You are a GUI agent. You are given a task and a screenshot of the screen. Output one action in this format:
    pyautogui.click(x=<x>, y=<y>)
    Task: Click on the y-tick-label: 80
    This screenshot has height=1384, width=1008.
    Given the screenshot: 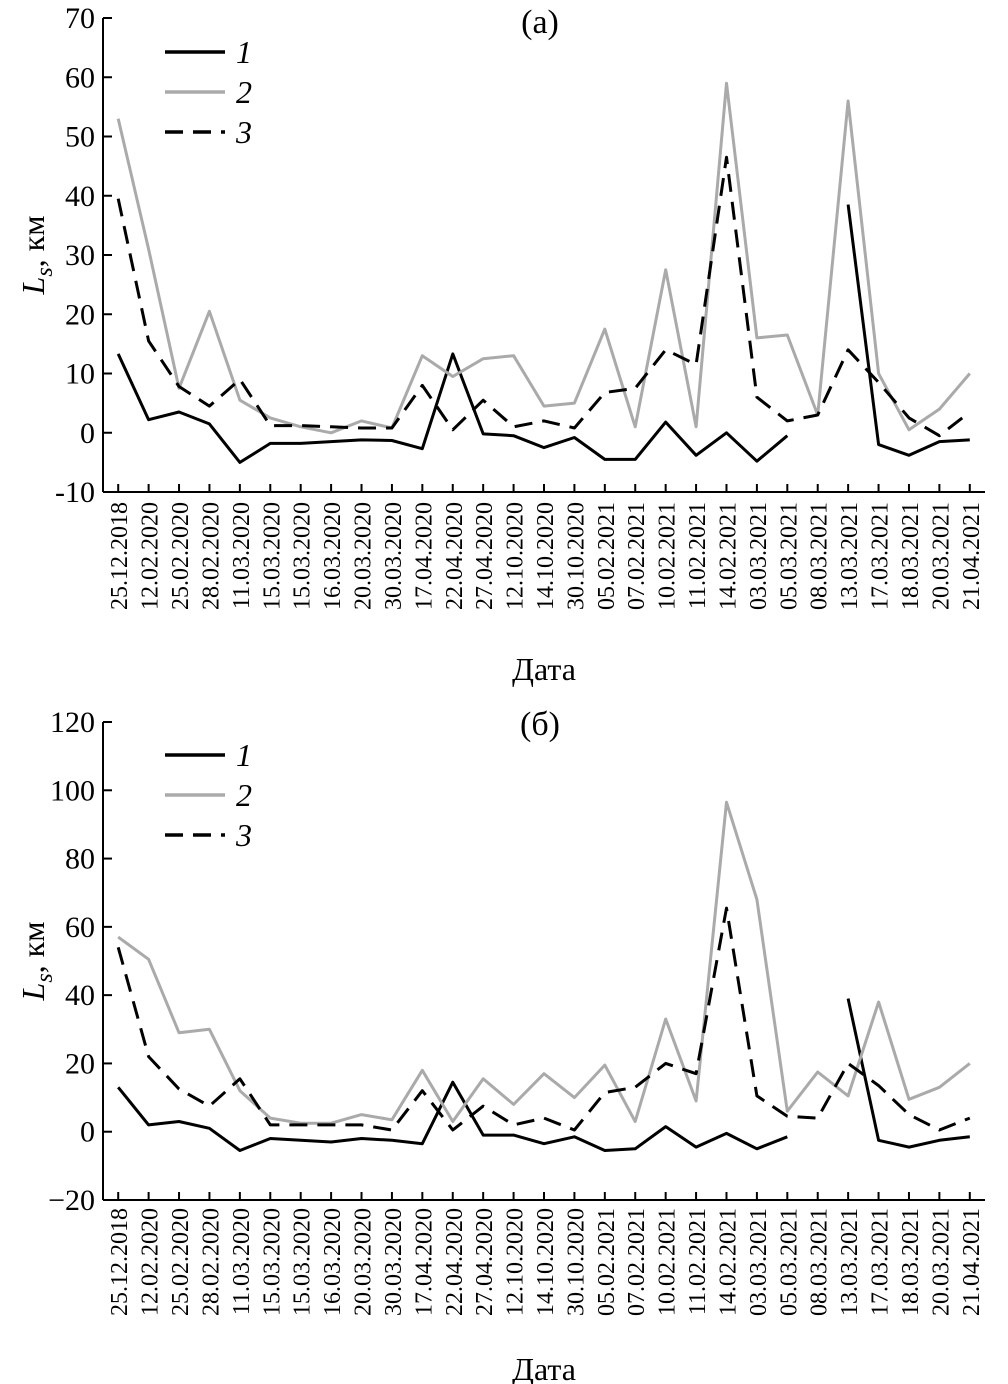 What is the action you would take?
    pyautogui.click(x=80, y=859)
    